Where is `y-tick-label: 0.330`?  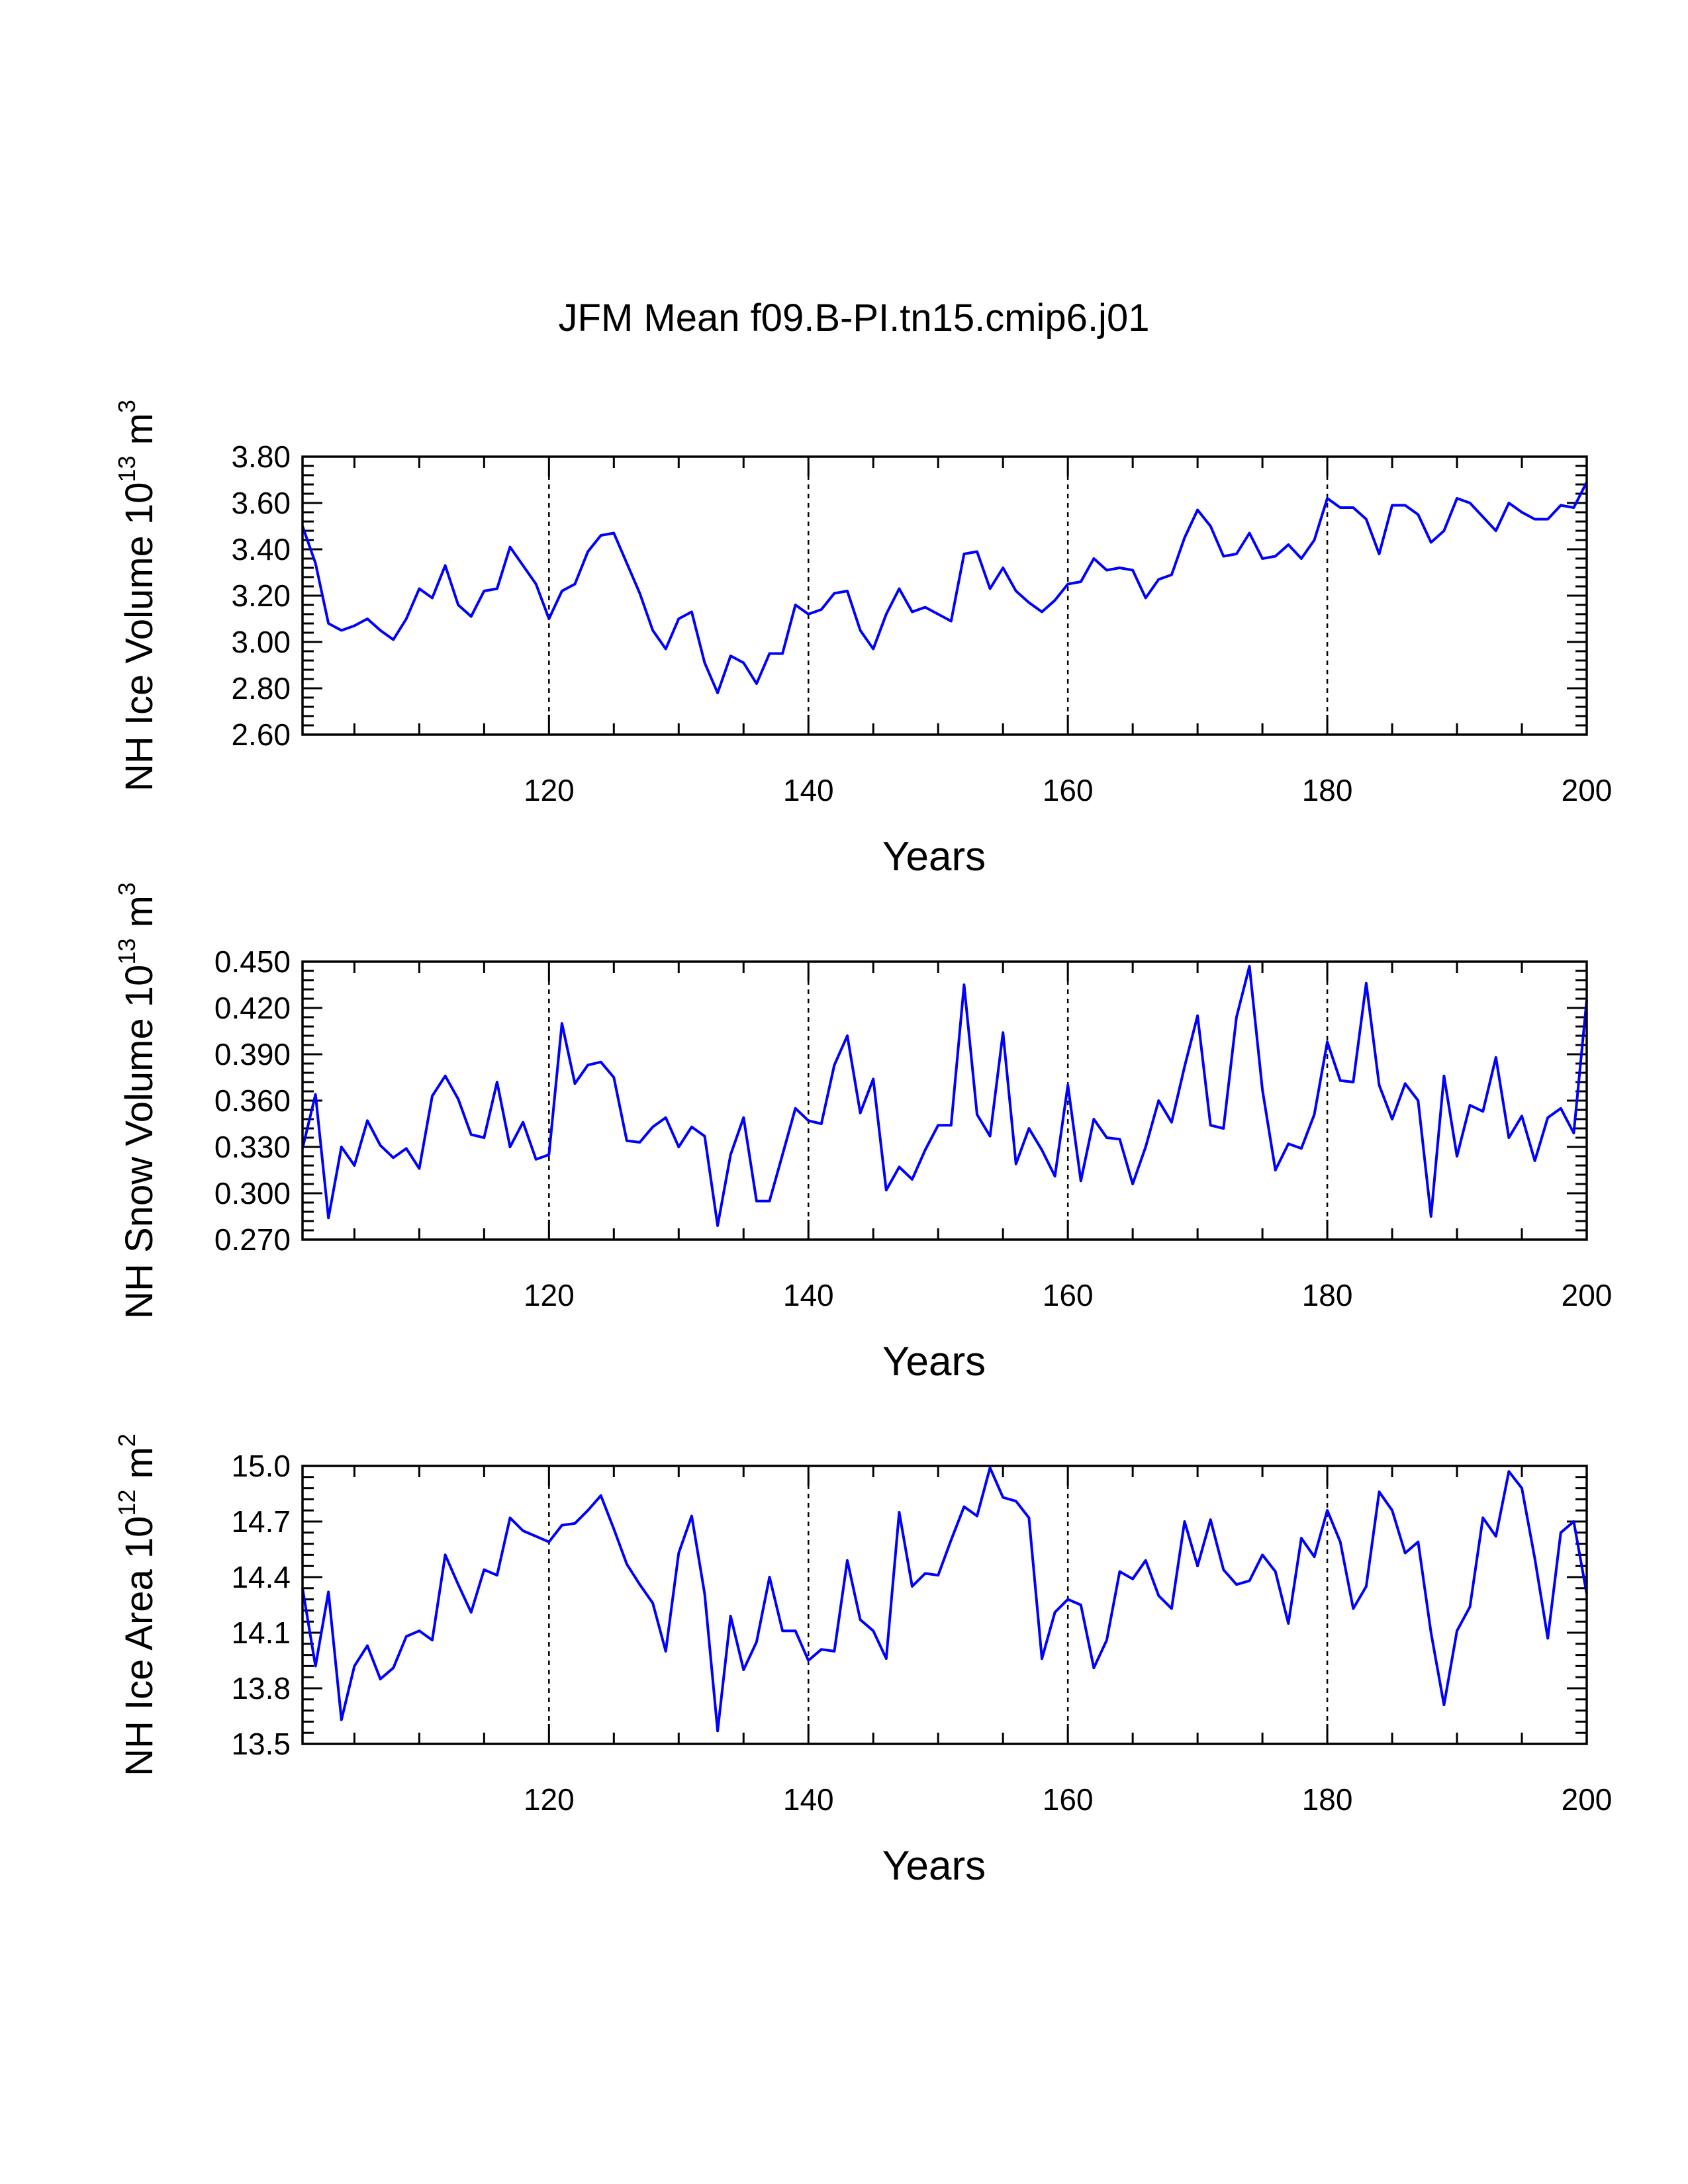
y-tick-label: 0.330 is located at coordinates (252, 1147).